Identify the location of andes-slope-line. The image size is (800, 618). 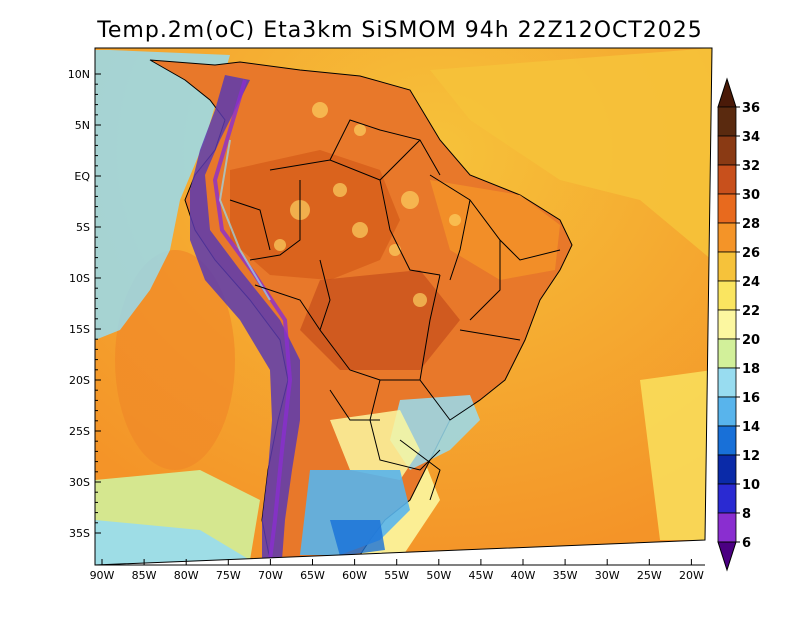
(244, 220).